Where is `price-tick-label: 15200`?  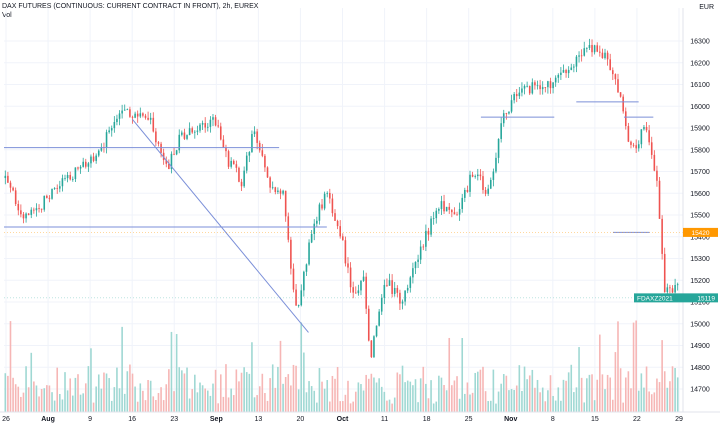
price-tick-label: 15200 is located at coordinates (700, 281).